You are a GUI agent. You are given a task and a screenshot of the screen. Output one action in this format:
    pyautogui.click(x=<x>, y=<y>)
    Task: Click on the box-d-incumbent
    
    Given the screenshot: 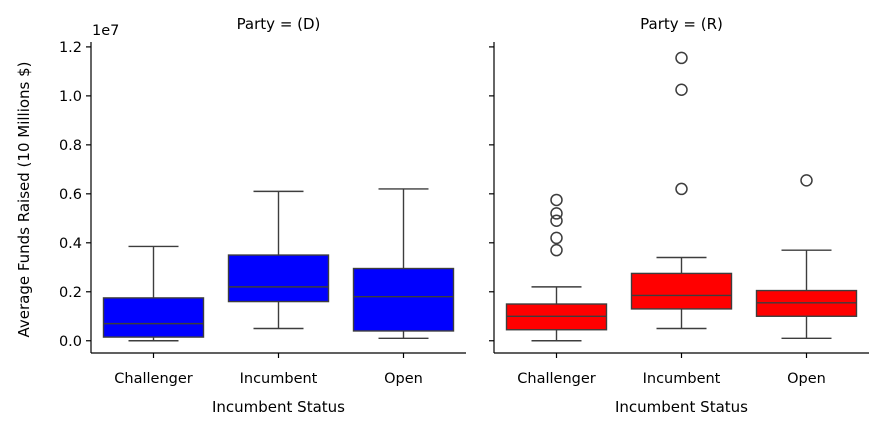 What is the action you would take?
    pyautogui.click(x=278, y=260)
    